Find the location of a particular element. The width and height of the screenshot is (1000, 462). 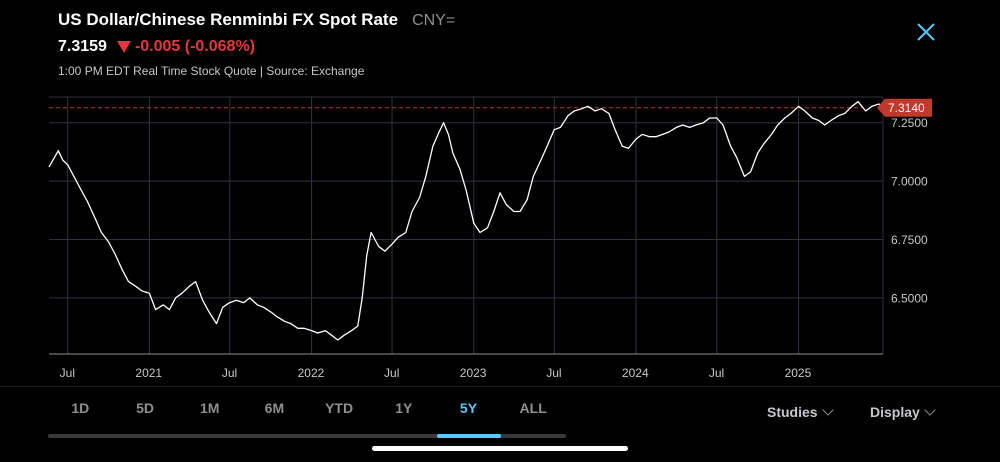

range-tab-5y: 5Y is located at coordinates (468, 408).